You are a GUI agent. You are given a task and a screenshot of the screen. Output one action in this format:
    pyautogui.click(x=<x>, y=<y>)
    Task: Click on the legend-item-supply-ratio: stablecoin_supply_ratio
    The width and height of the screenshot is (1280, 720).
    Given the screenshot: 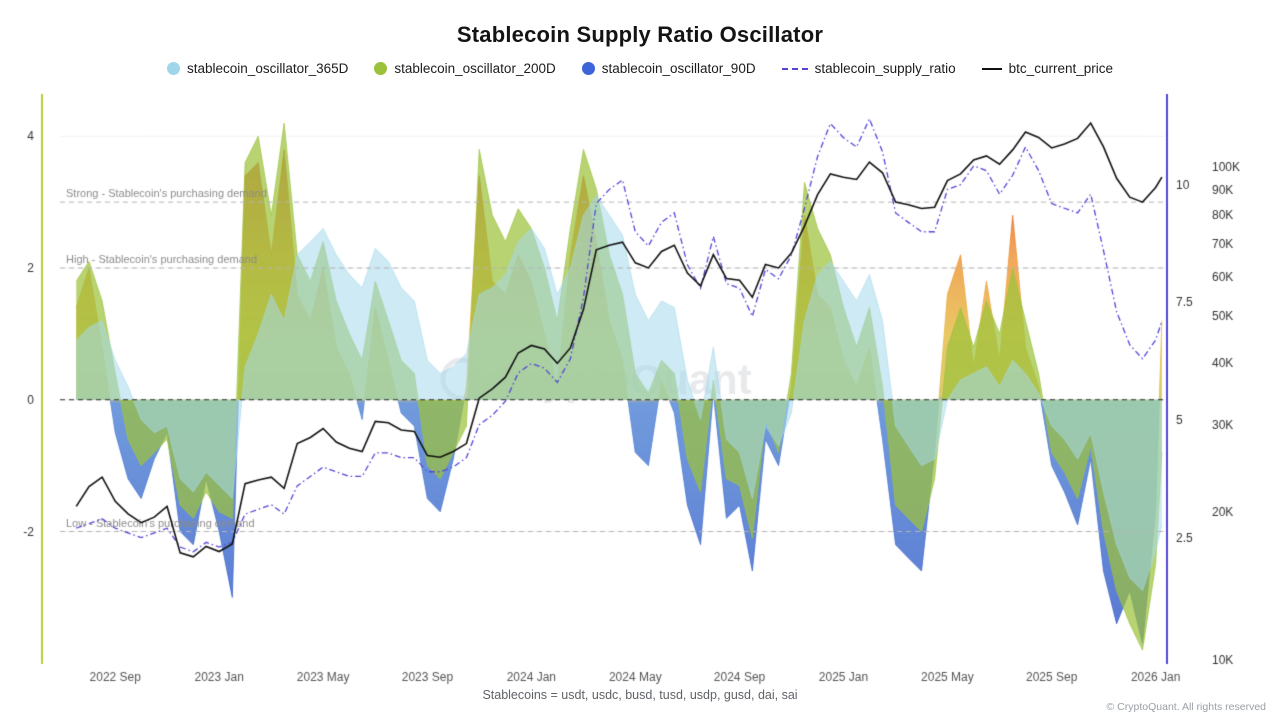 What is the action you would take?
    pyautogui.click(x=868, y=68)
    